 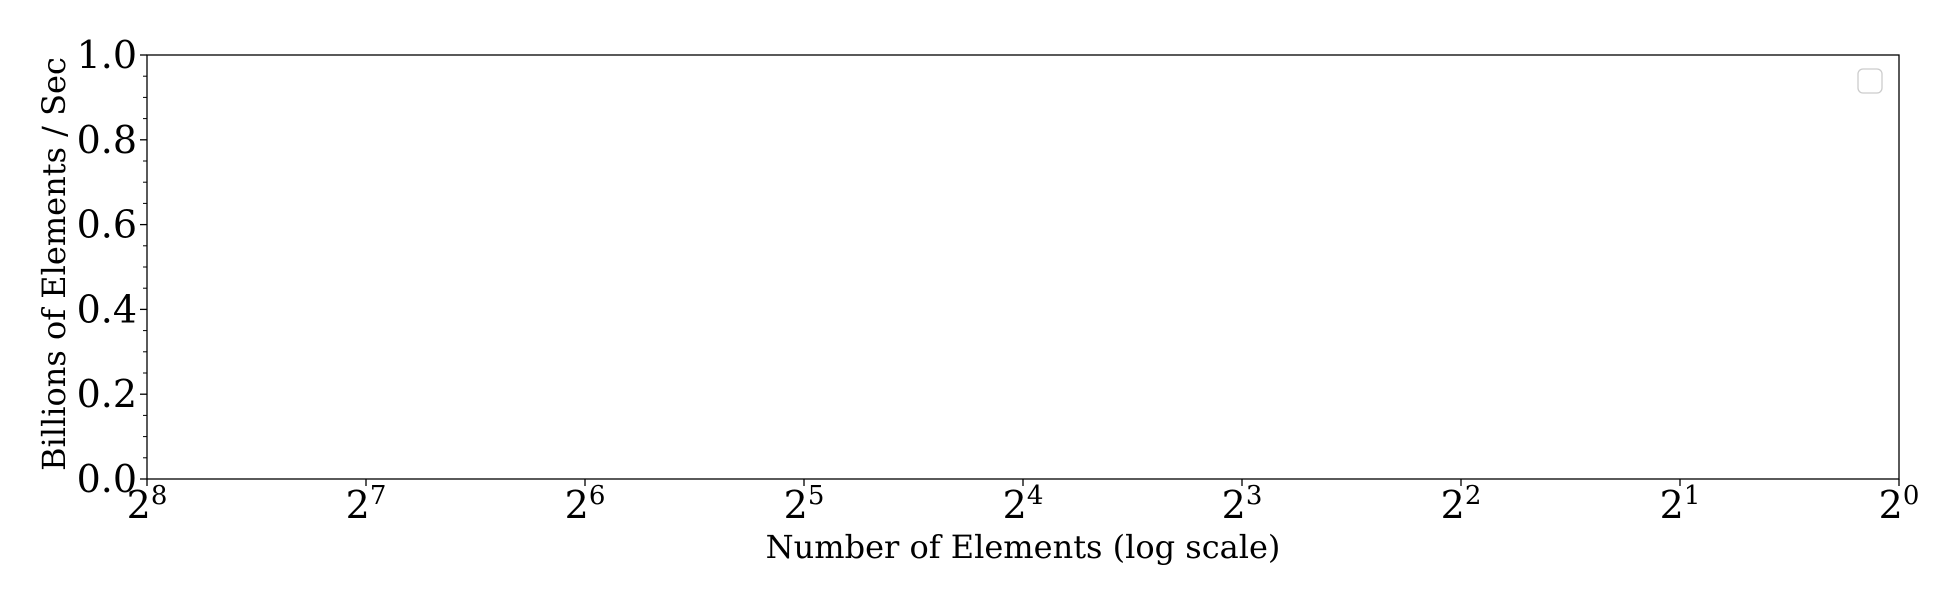 I want to click on x-tick-label: 24, so click(x=1023, y=504).